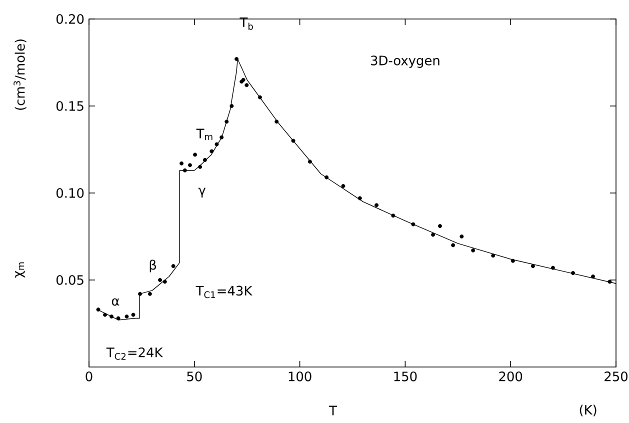  Describe the element at coordinates (616, 377) in the screenshot. I see `x-tick-label: 250` at that location.